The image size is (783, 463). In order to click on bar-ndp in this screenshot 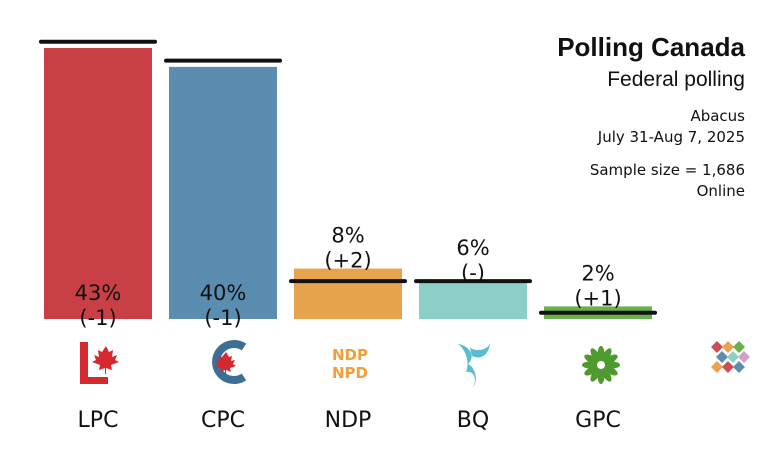, I will do `click(348, 293)`.